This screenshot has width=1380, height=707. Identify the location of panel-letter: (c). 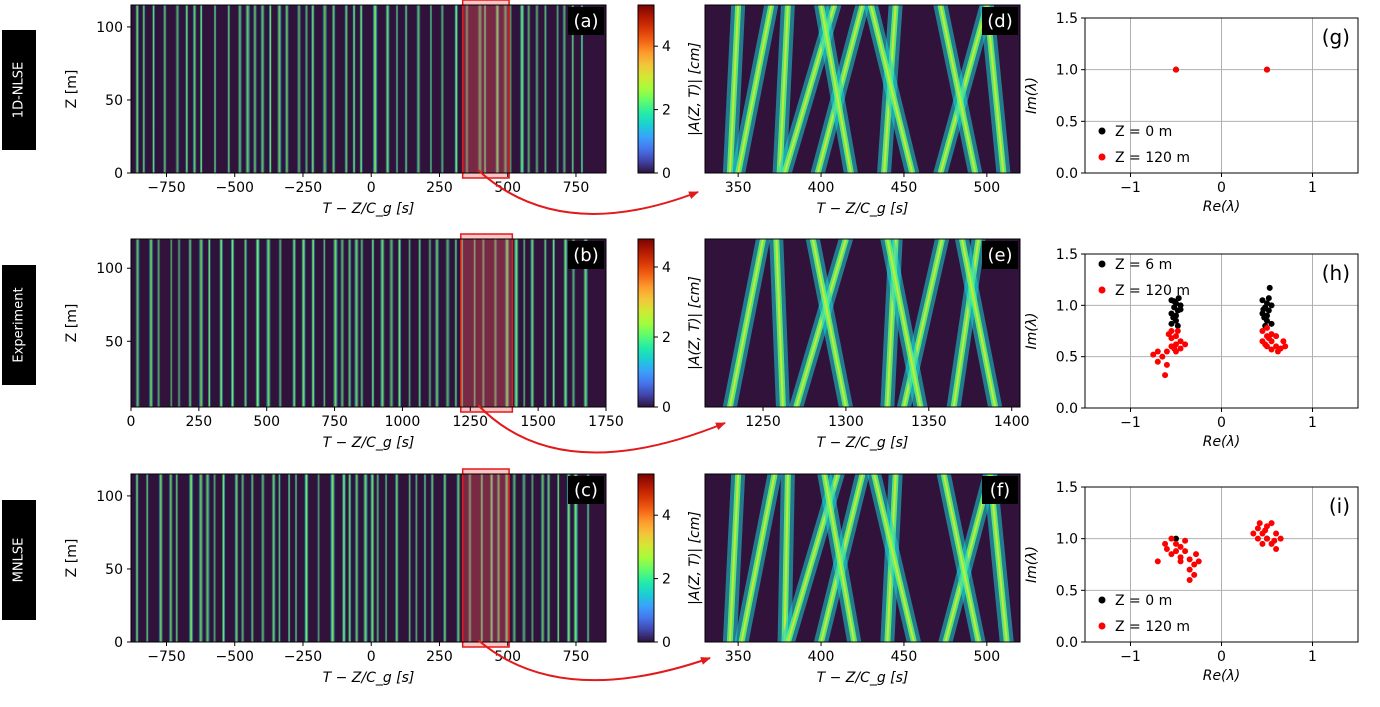
(586, 490).